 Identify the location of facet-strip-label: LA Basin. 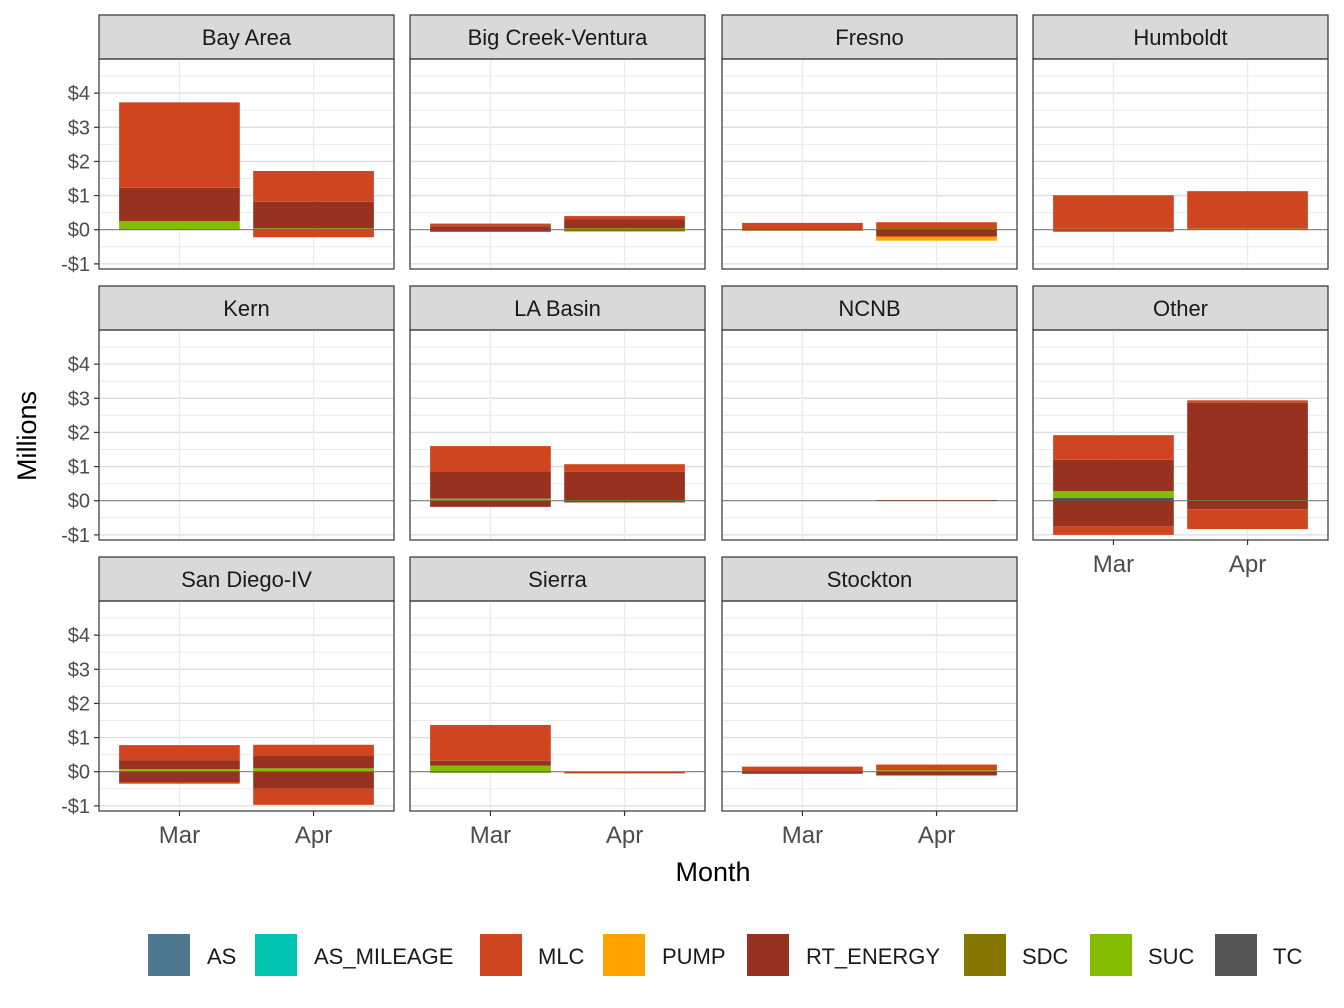
(557, 308).